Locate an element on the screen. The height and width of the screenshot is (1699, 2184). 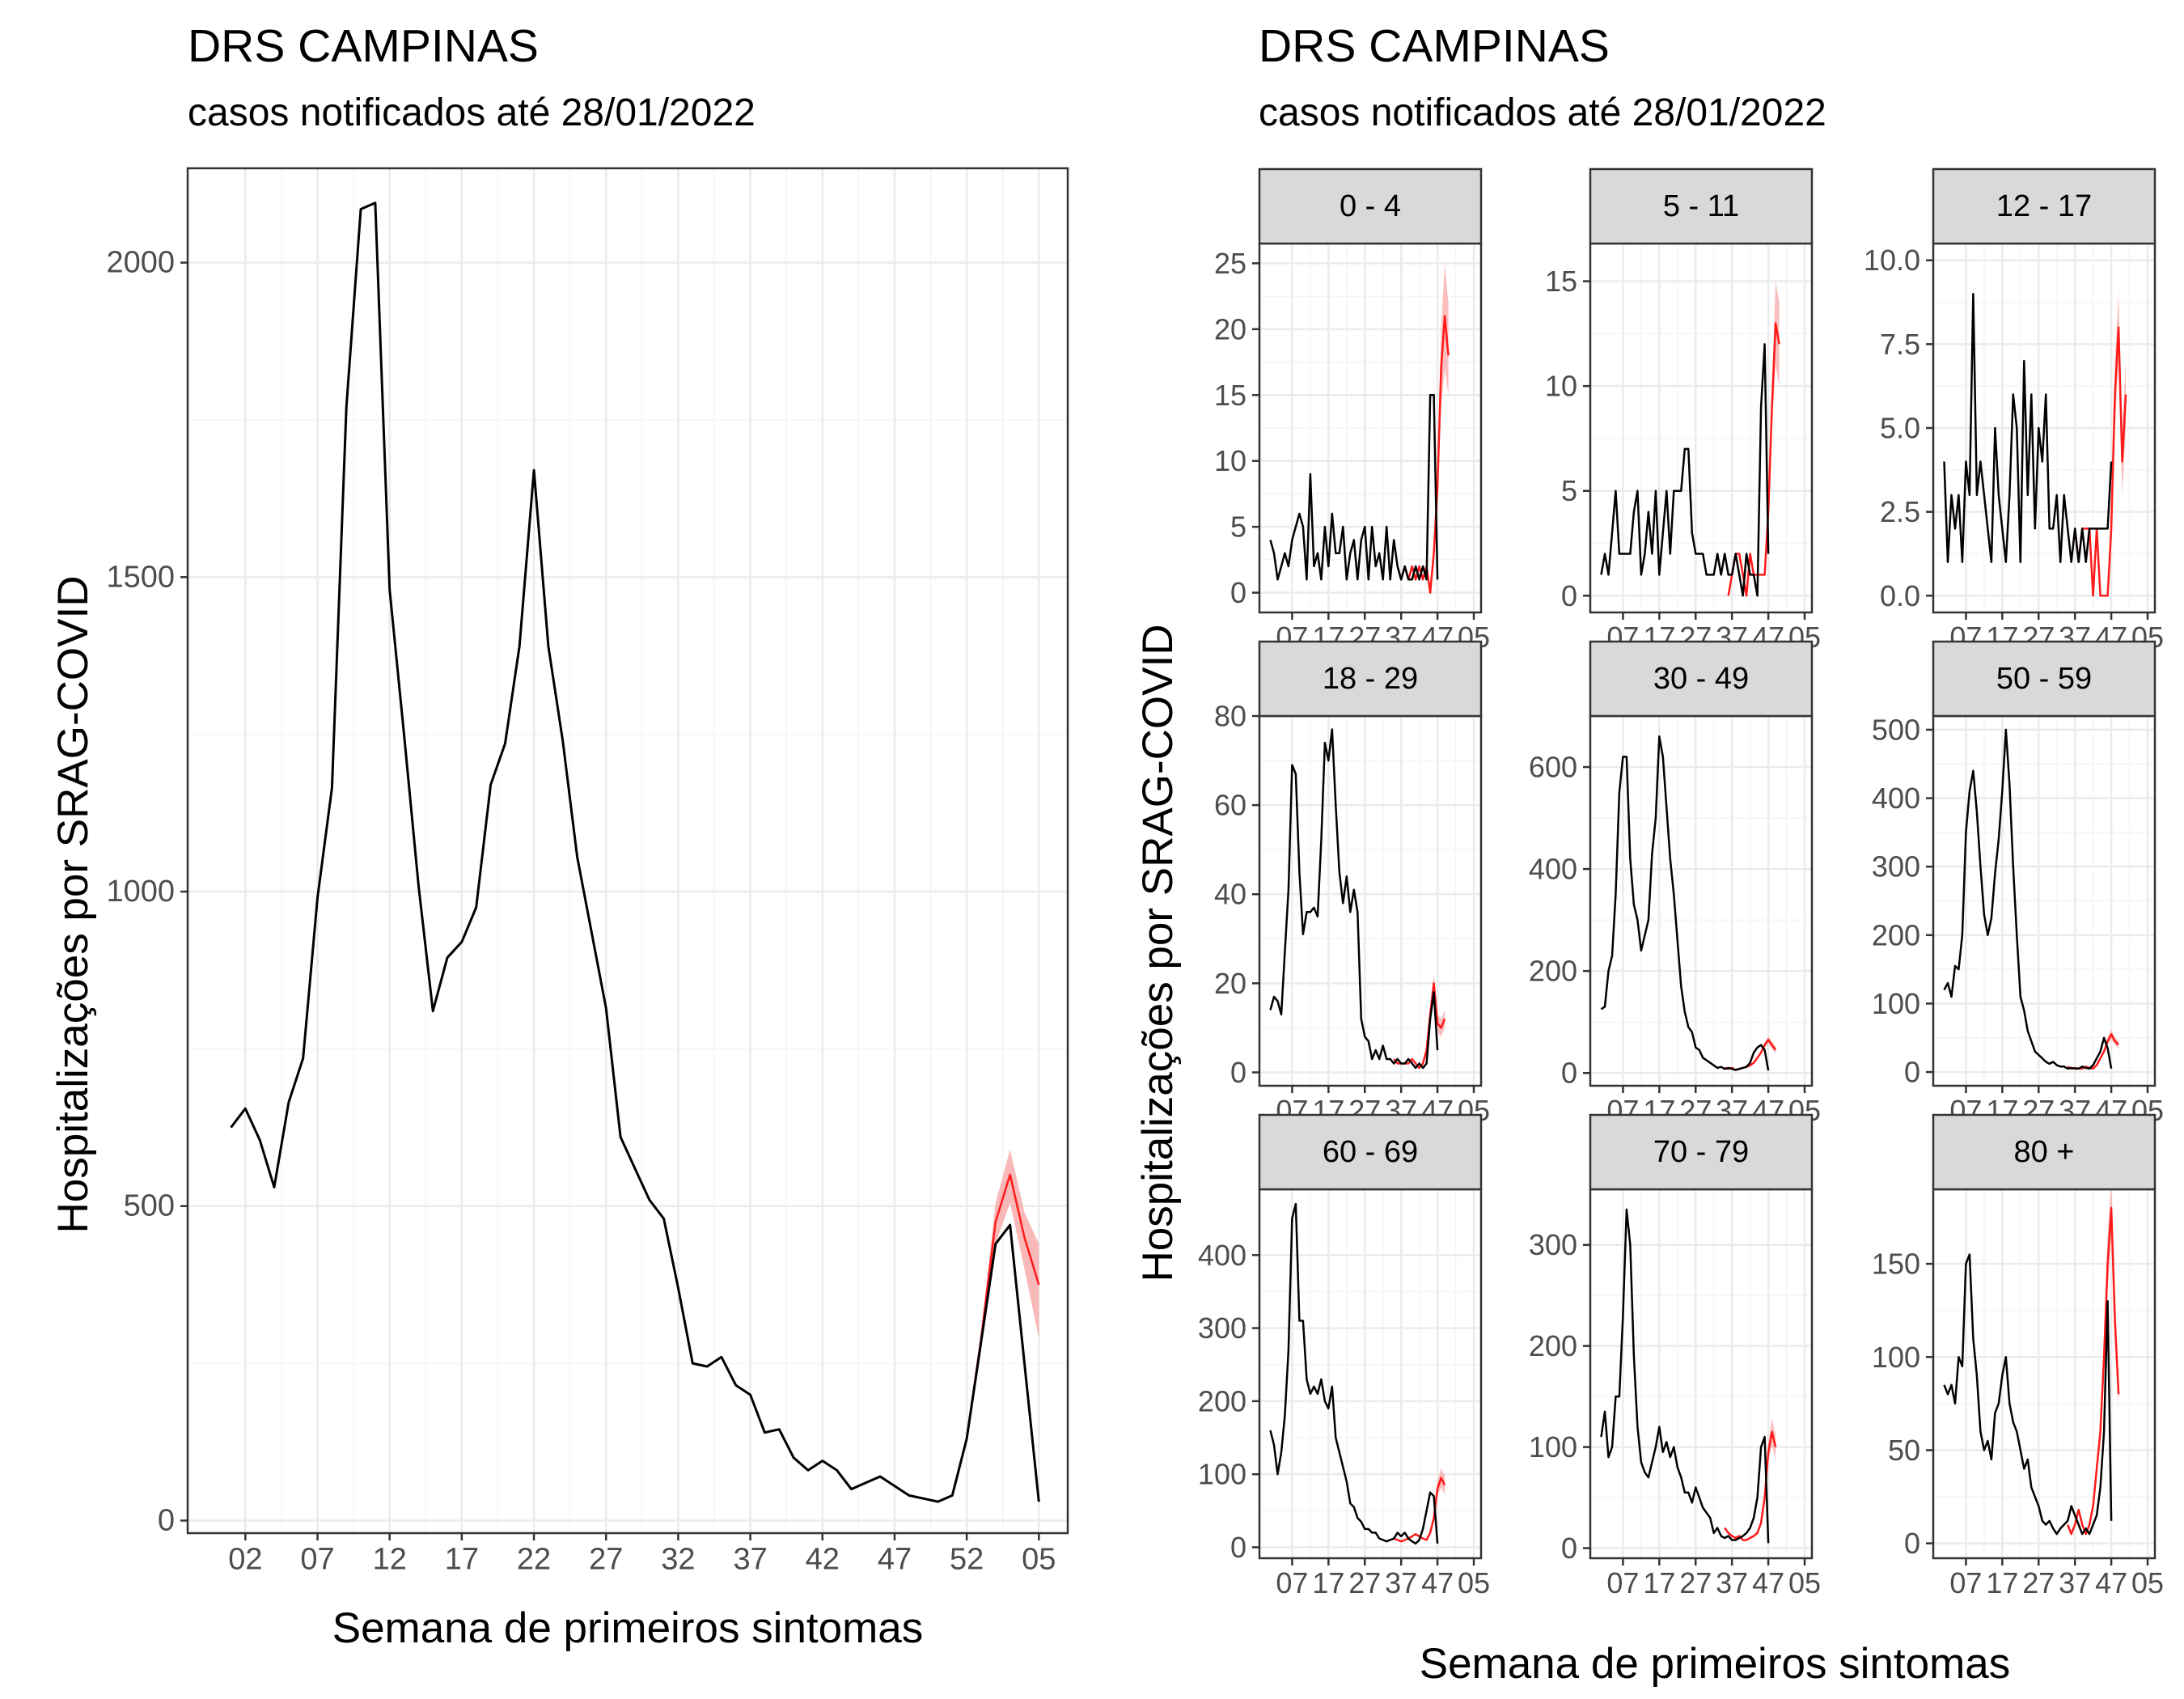
facet-1-y-tick-label: 20 is located at coordinates (1230, 328).